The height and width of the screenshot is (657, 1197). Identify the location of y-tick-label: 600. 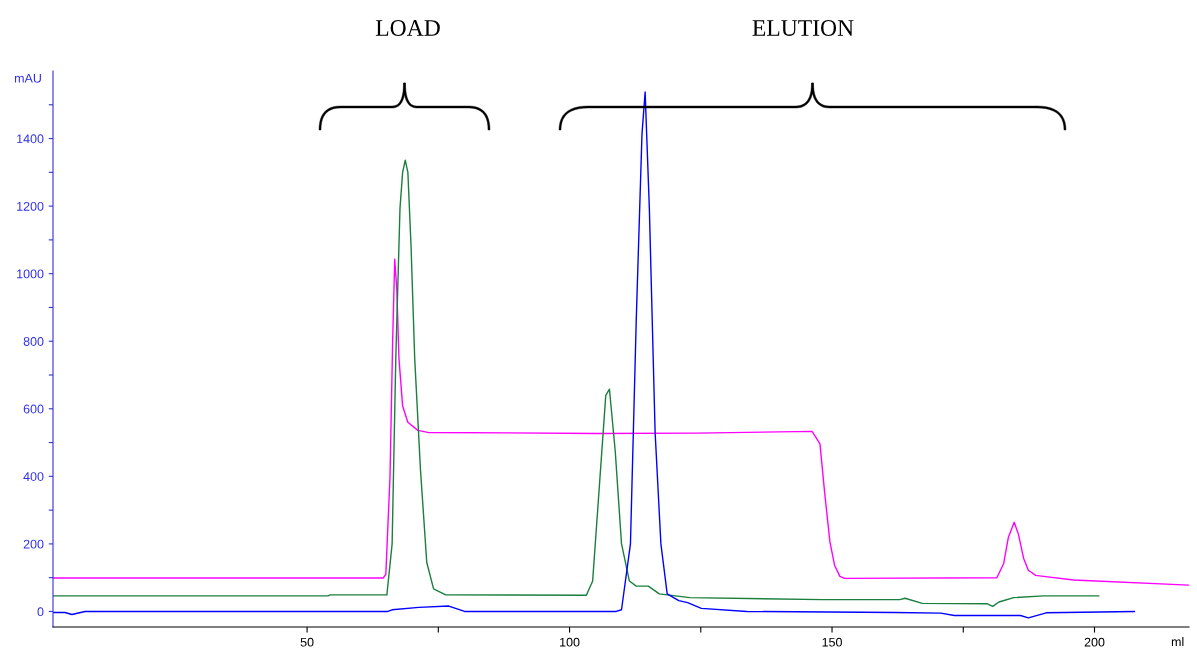
(33, 409).